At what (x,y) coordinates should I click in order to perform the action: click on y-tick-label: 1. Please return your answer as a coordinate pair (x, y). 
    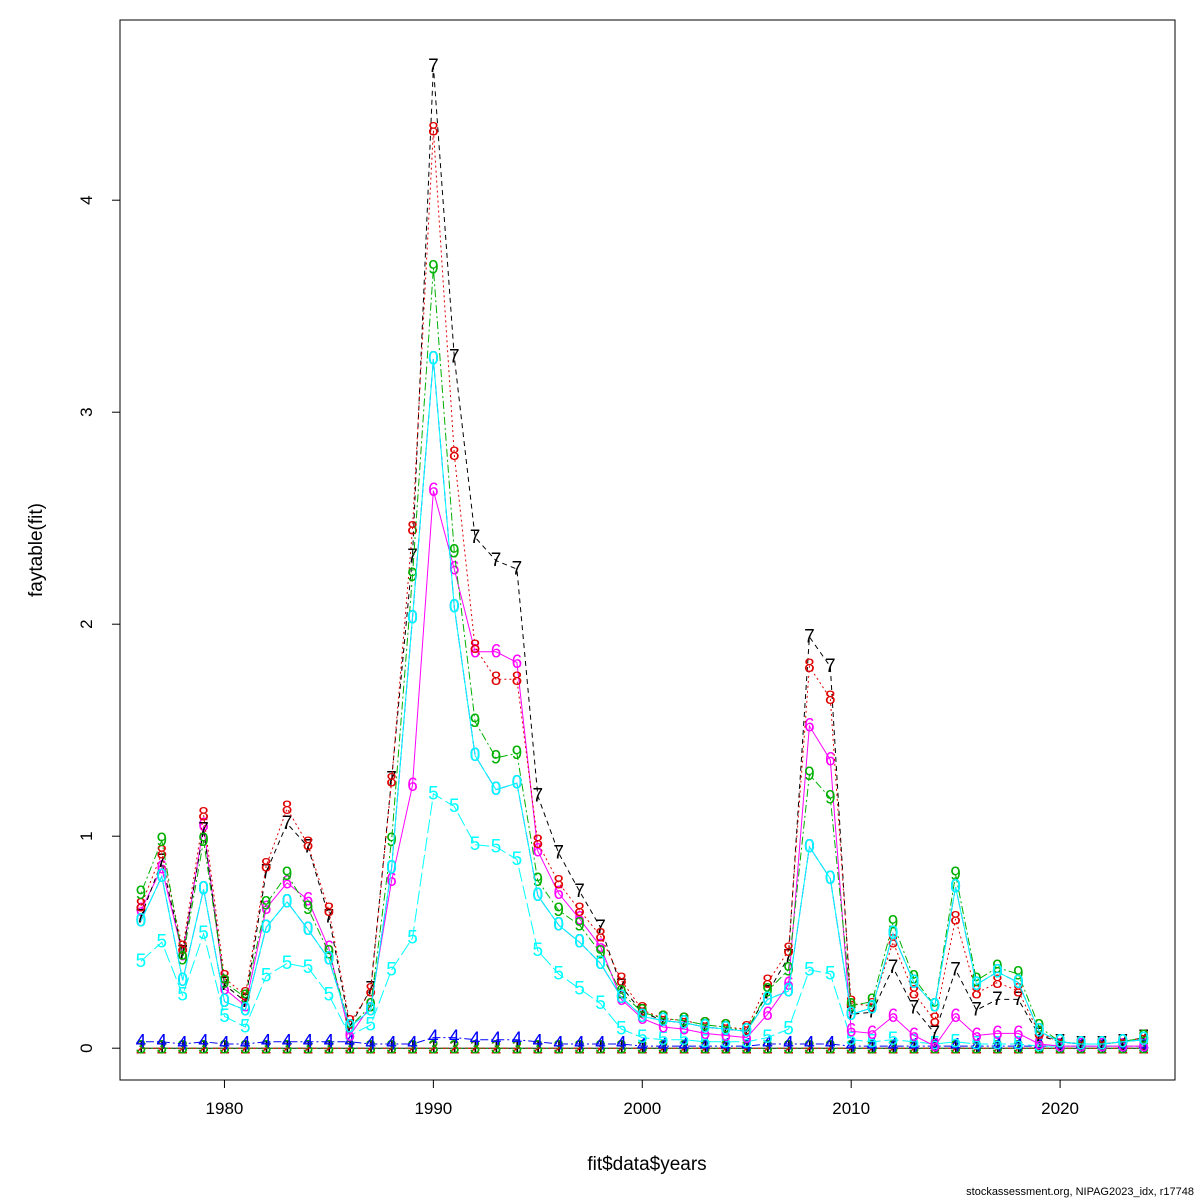
    Looking at the image, I should click on (86, 835).